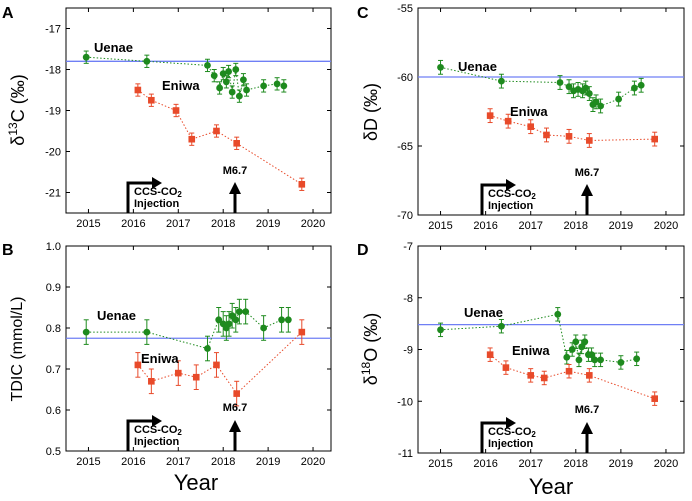 Image resolution: width=692 pixels, height=501 pixels. Describe the element at coordinates (576, 464) in the screenshot. I see `x-tick-label: 2018` at that location.